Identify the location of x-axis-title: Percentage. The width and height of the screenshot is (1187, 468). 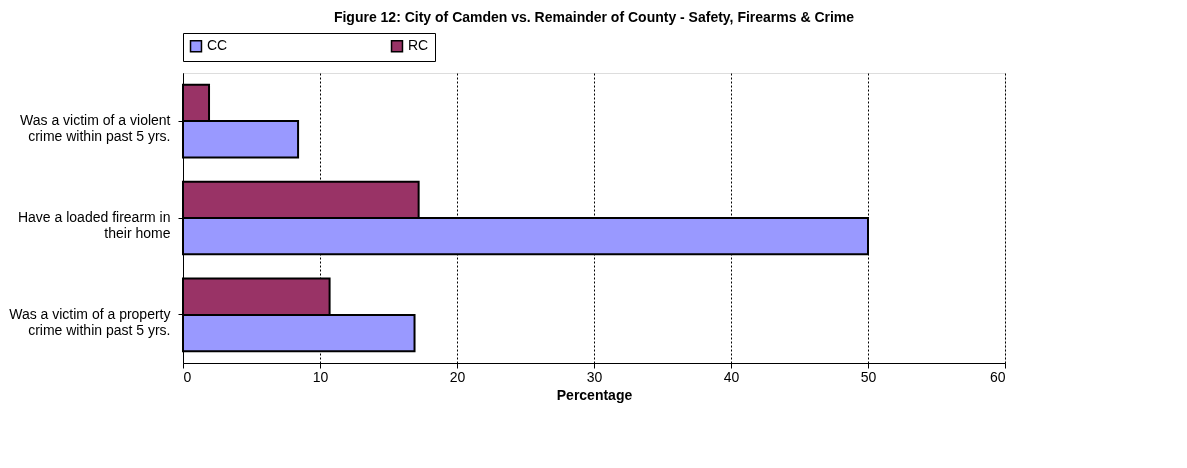
(594, 394).